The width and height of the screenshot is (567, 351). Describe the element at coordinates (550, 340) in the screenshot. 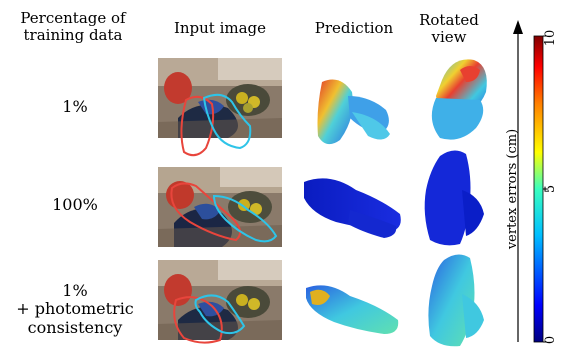

I see `colorbar-tick-0: 0` at that location.